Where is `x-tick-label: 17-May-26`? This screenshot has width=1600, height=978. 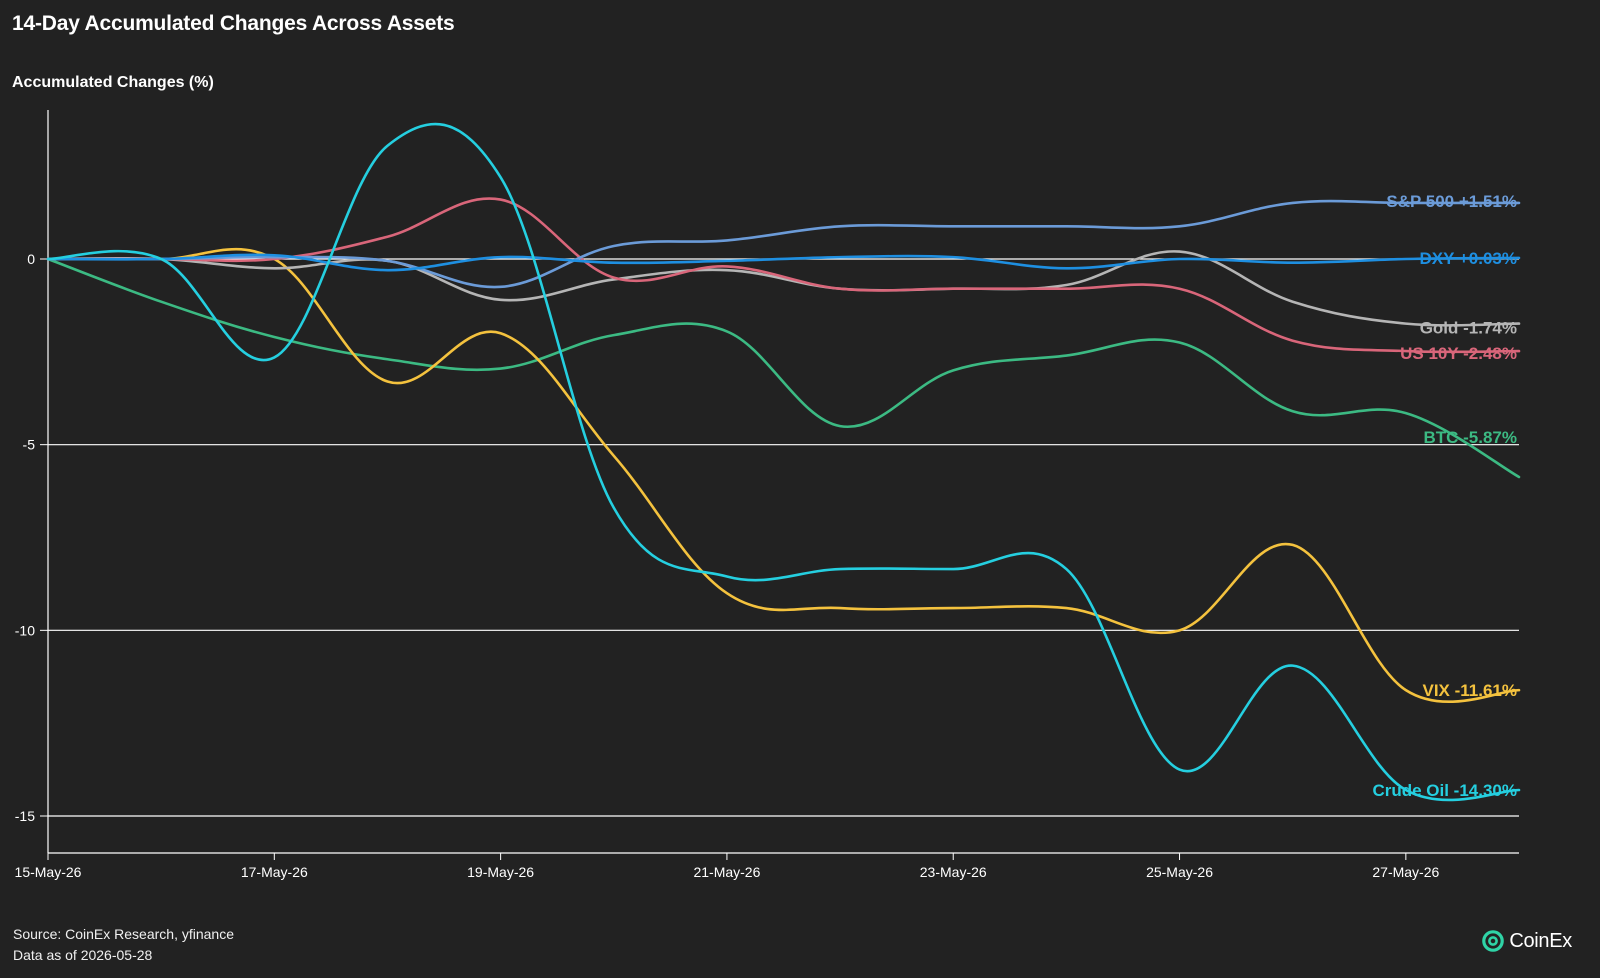
x-tick-label: 17-May-26 is located at coordinates (274, 872).